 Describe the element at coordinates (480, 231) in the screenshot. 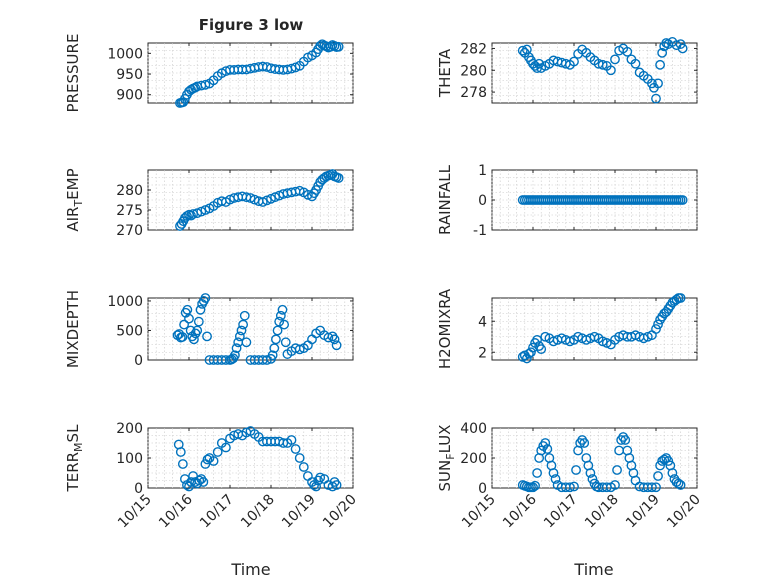

I see `y-tick-label: -1` at that location.